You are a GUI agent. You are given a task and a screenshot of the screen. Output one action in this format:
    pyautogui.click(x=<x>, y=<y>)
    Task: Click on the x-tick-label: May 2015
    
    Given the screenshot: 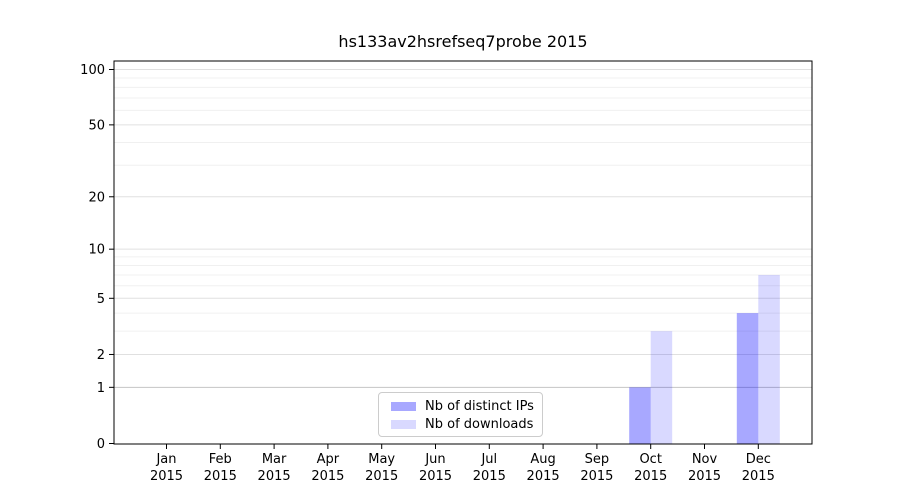 What is the action you would take?
    pyautogui.click(x=381, y=468)
    